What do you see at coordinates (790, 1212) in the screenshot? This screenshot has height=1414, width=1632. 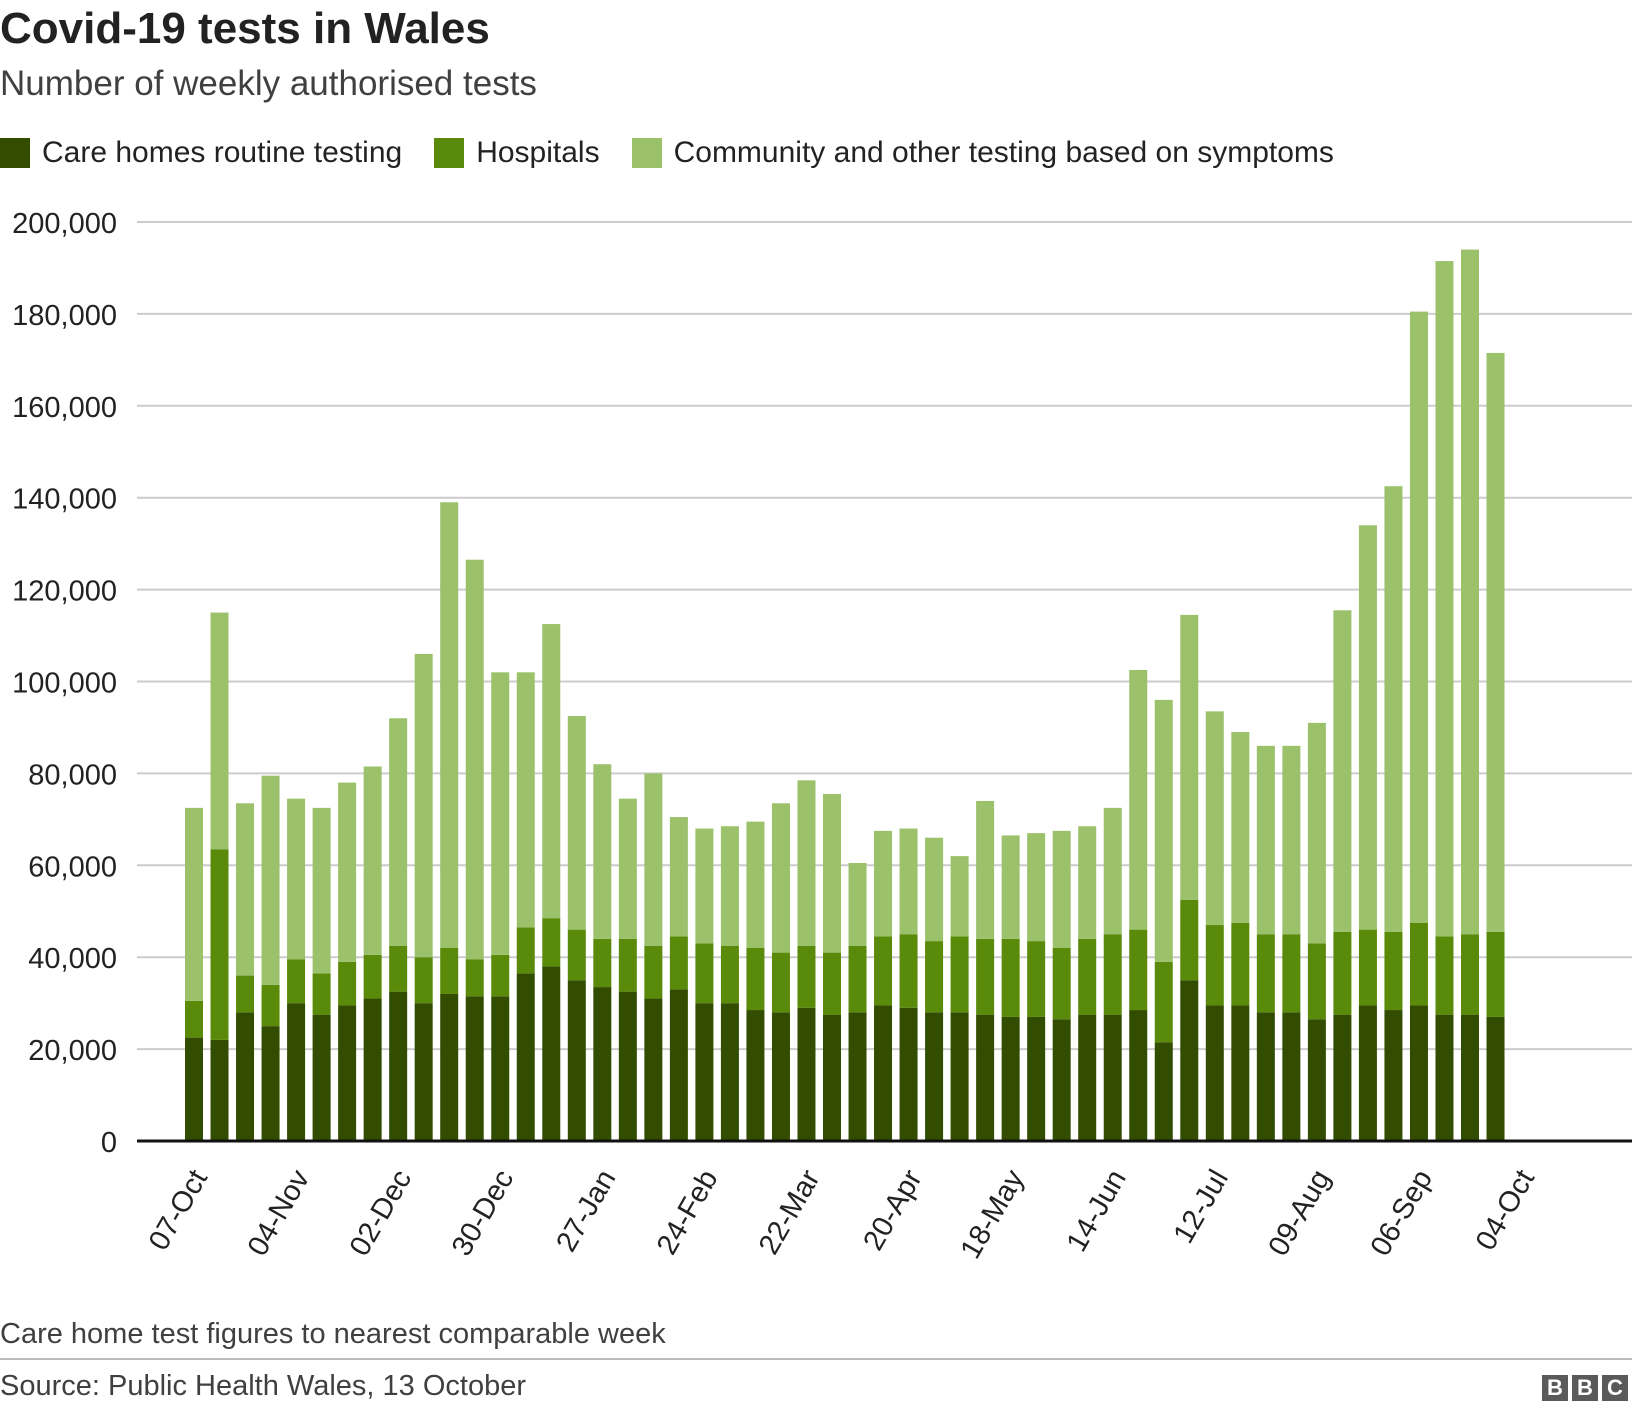 I see `x-tick-label: 22-Mar` at bounding box center [790, 1212].